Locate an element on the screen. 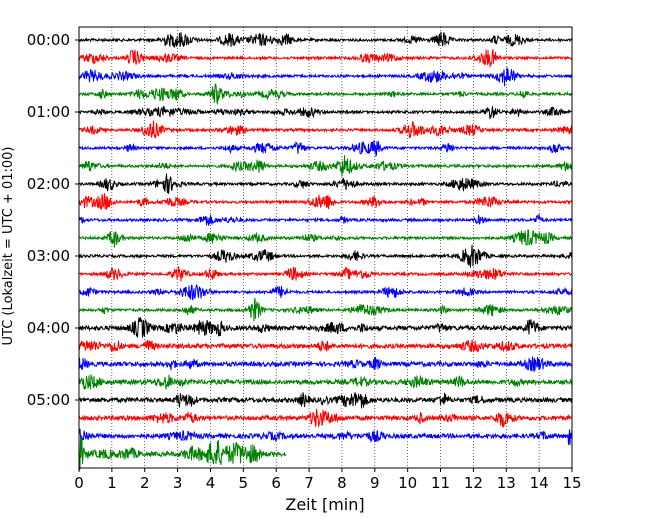 This screenshot has height=520, width=650. x-tick-label: 13 is located at coordinates (506, 483).